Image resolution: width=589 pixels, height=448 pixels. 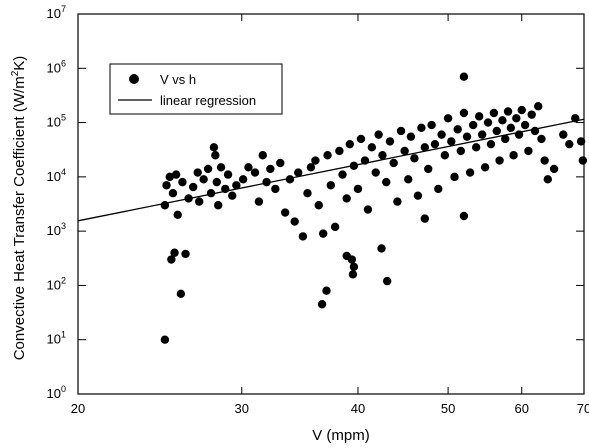 What do you see at coordinates (56, 338) in the screenshot?
I see `y-tick-label: 10¹` at bounding box center [56, 338].